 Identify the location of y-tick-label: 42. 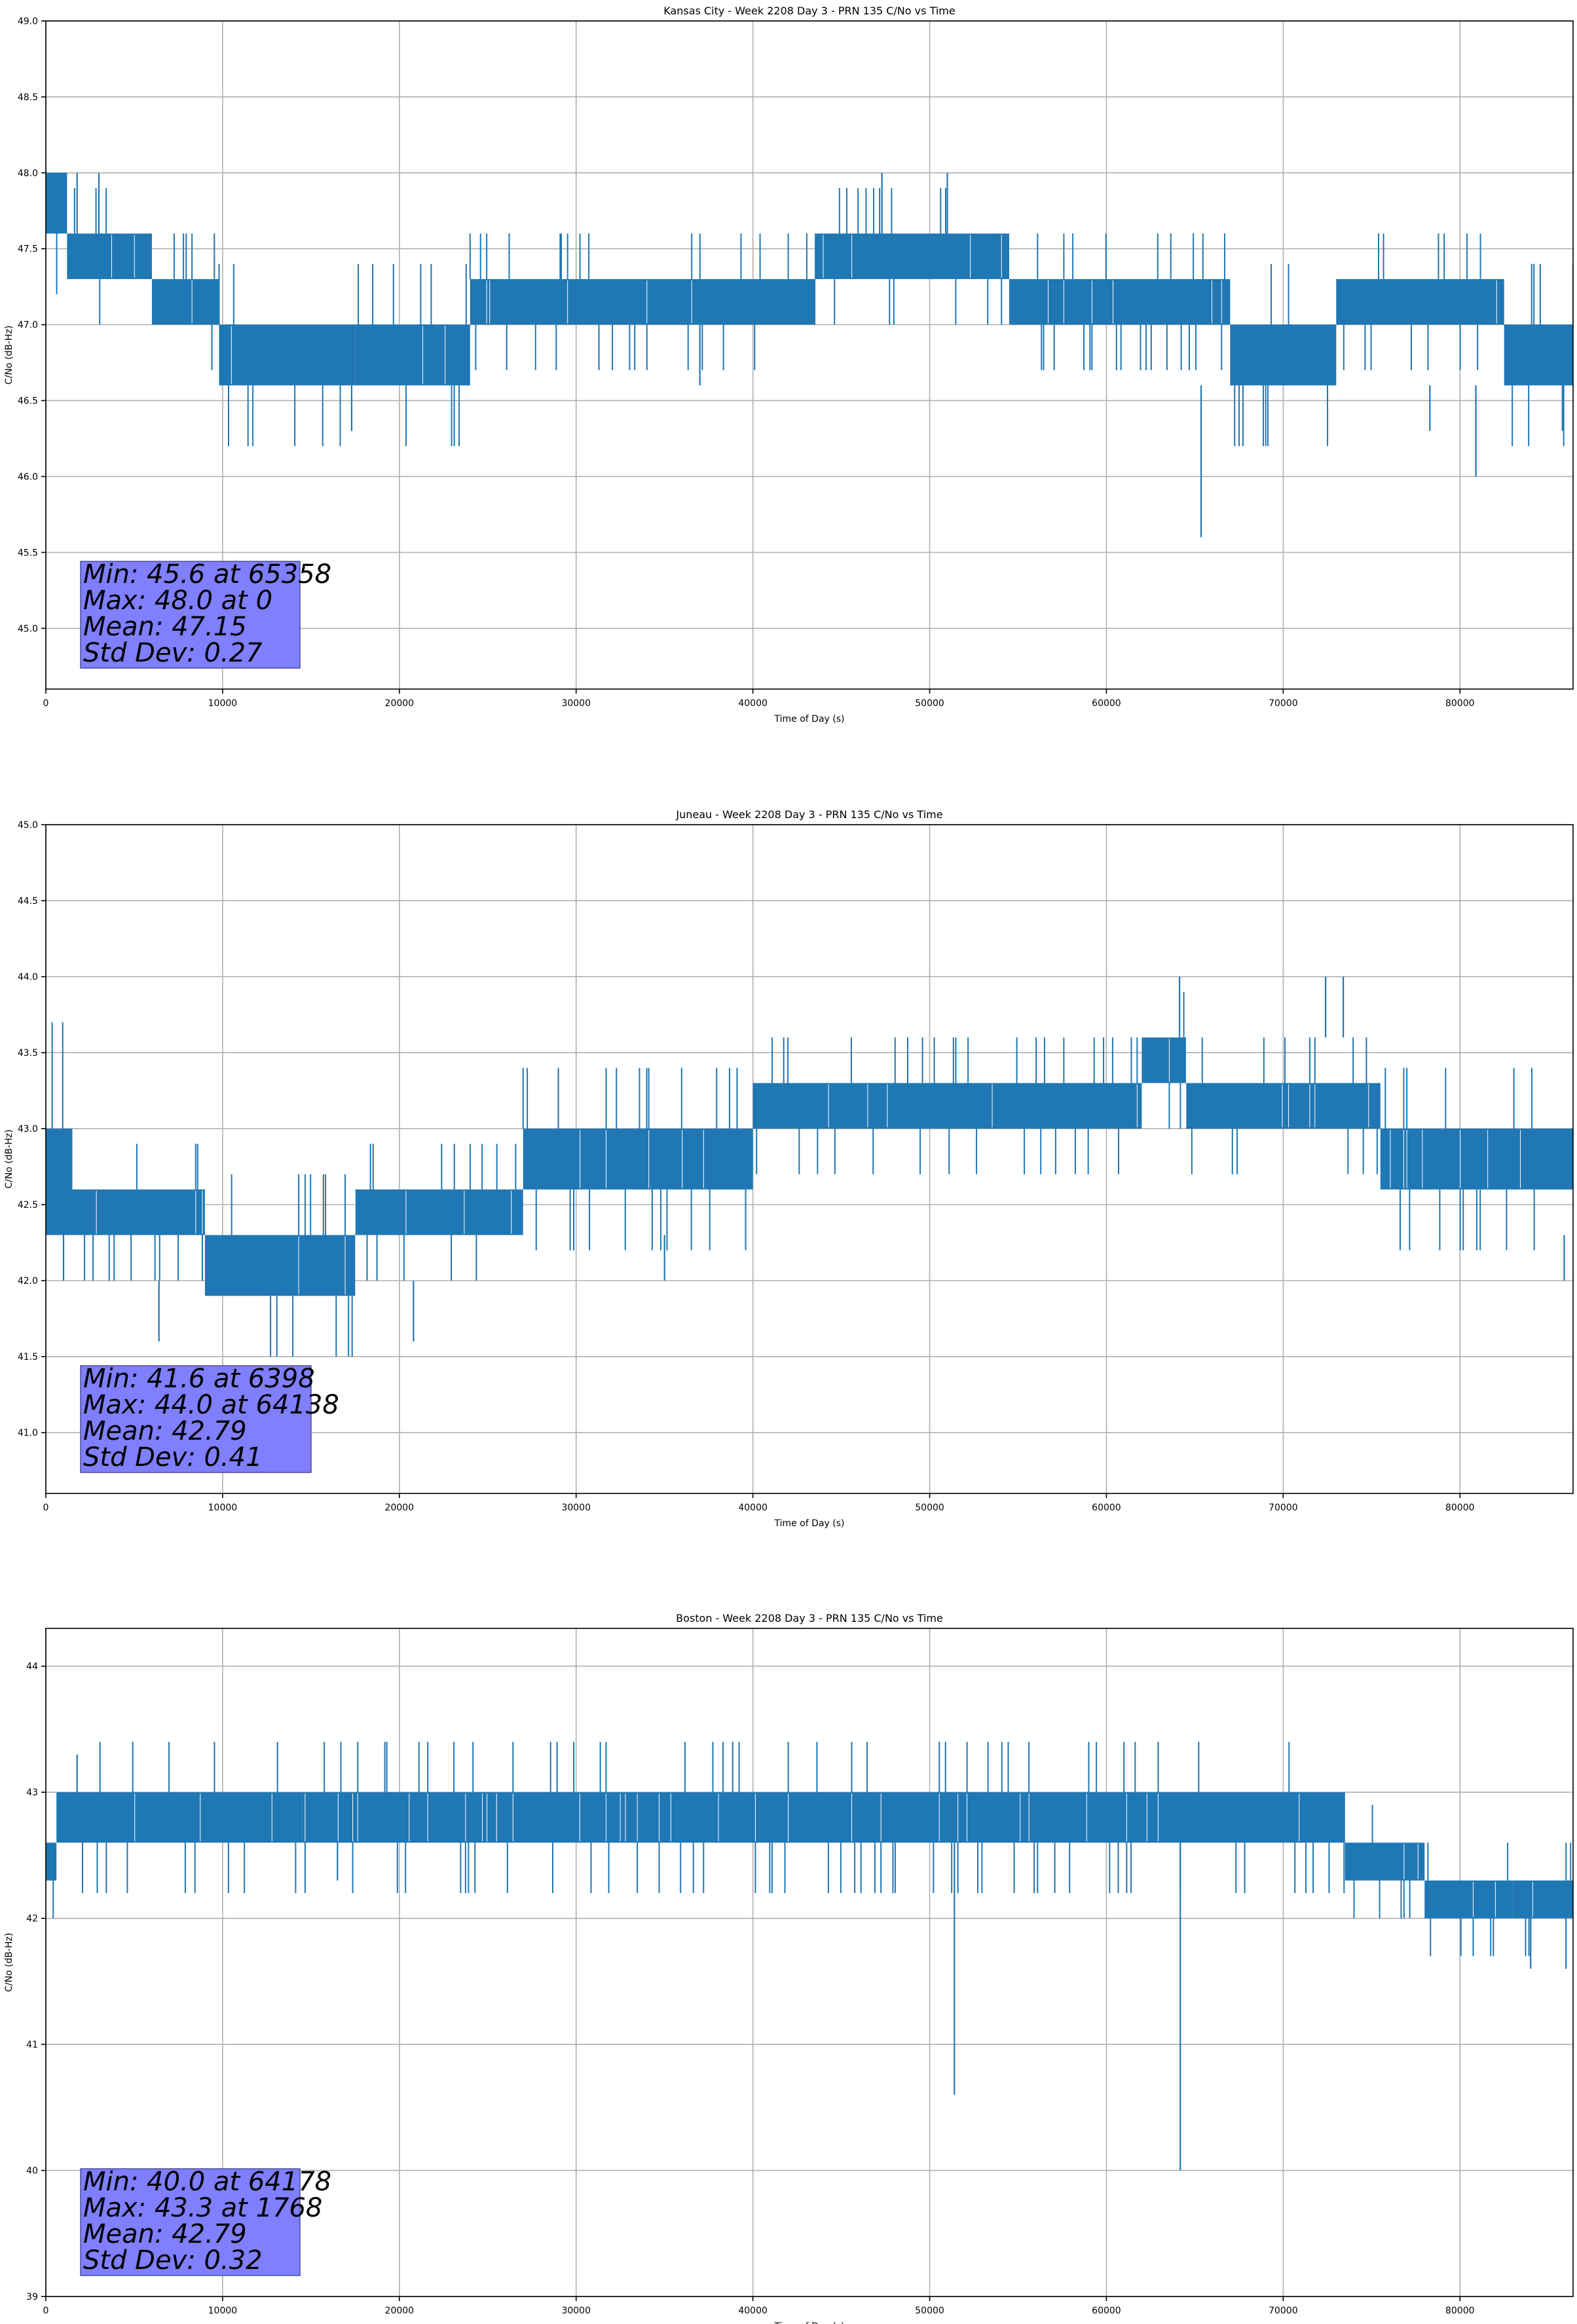
(32, 1919).